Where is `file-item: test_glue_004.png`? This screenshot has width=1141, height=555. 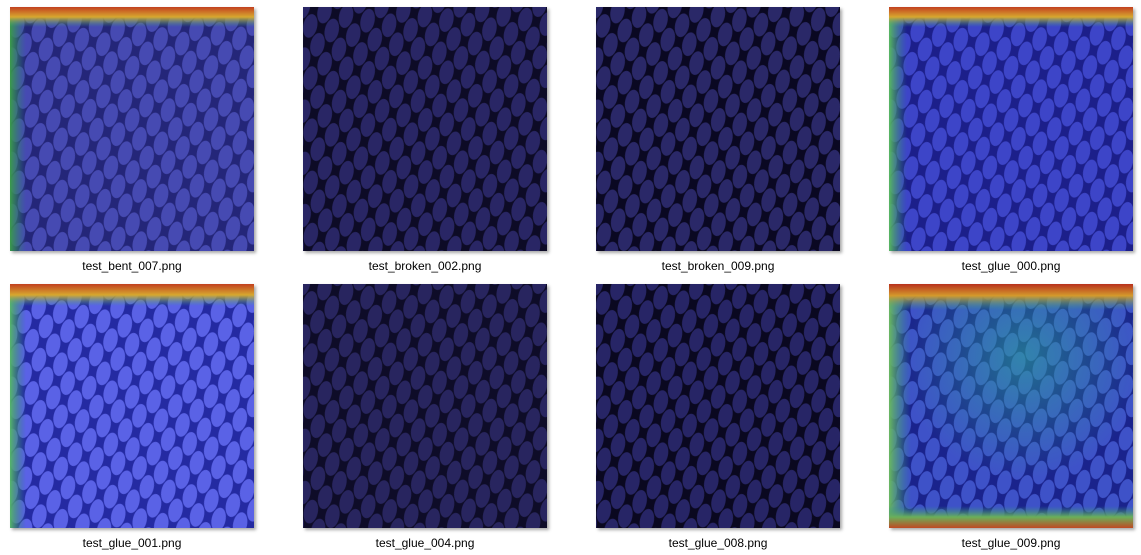
file-item: test_glue_004.png is located at coordinates (425, 419).